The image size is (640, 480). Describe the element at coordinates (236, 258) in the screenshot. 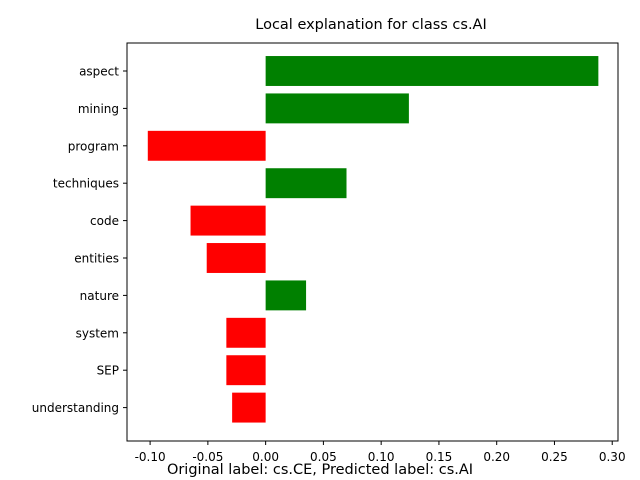

I see `bar-entities` at that location.